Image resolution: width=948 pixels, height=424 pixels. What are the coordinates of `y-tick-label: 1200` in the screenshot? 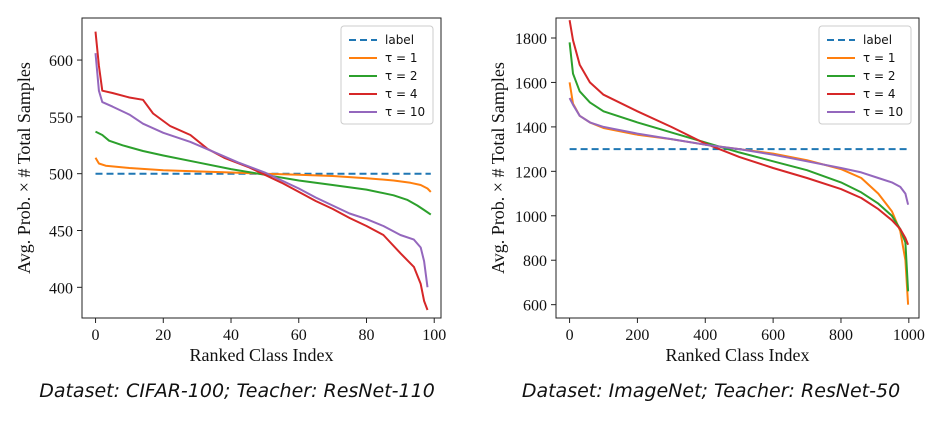 It's located at (531, 172).